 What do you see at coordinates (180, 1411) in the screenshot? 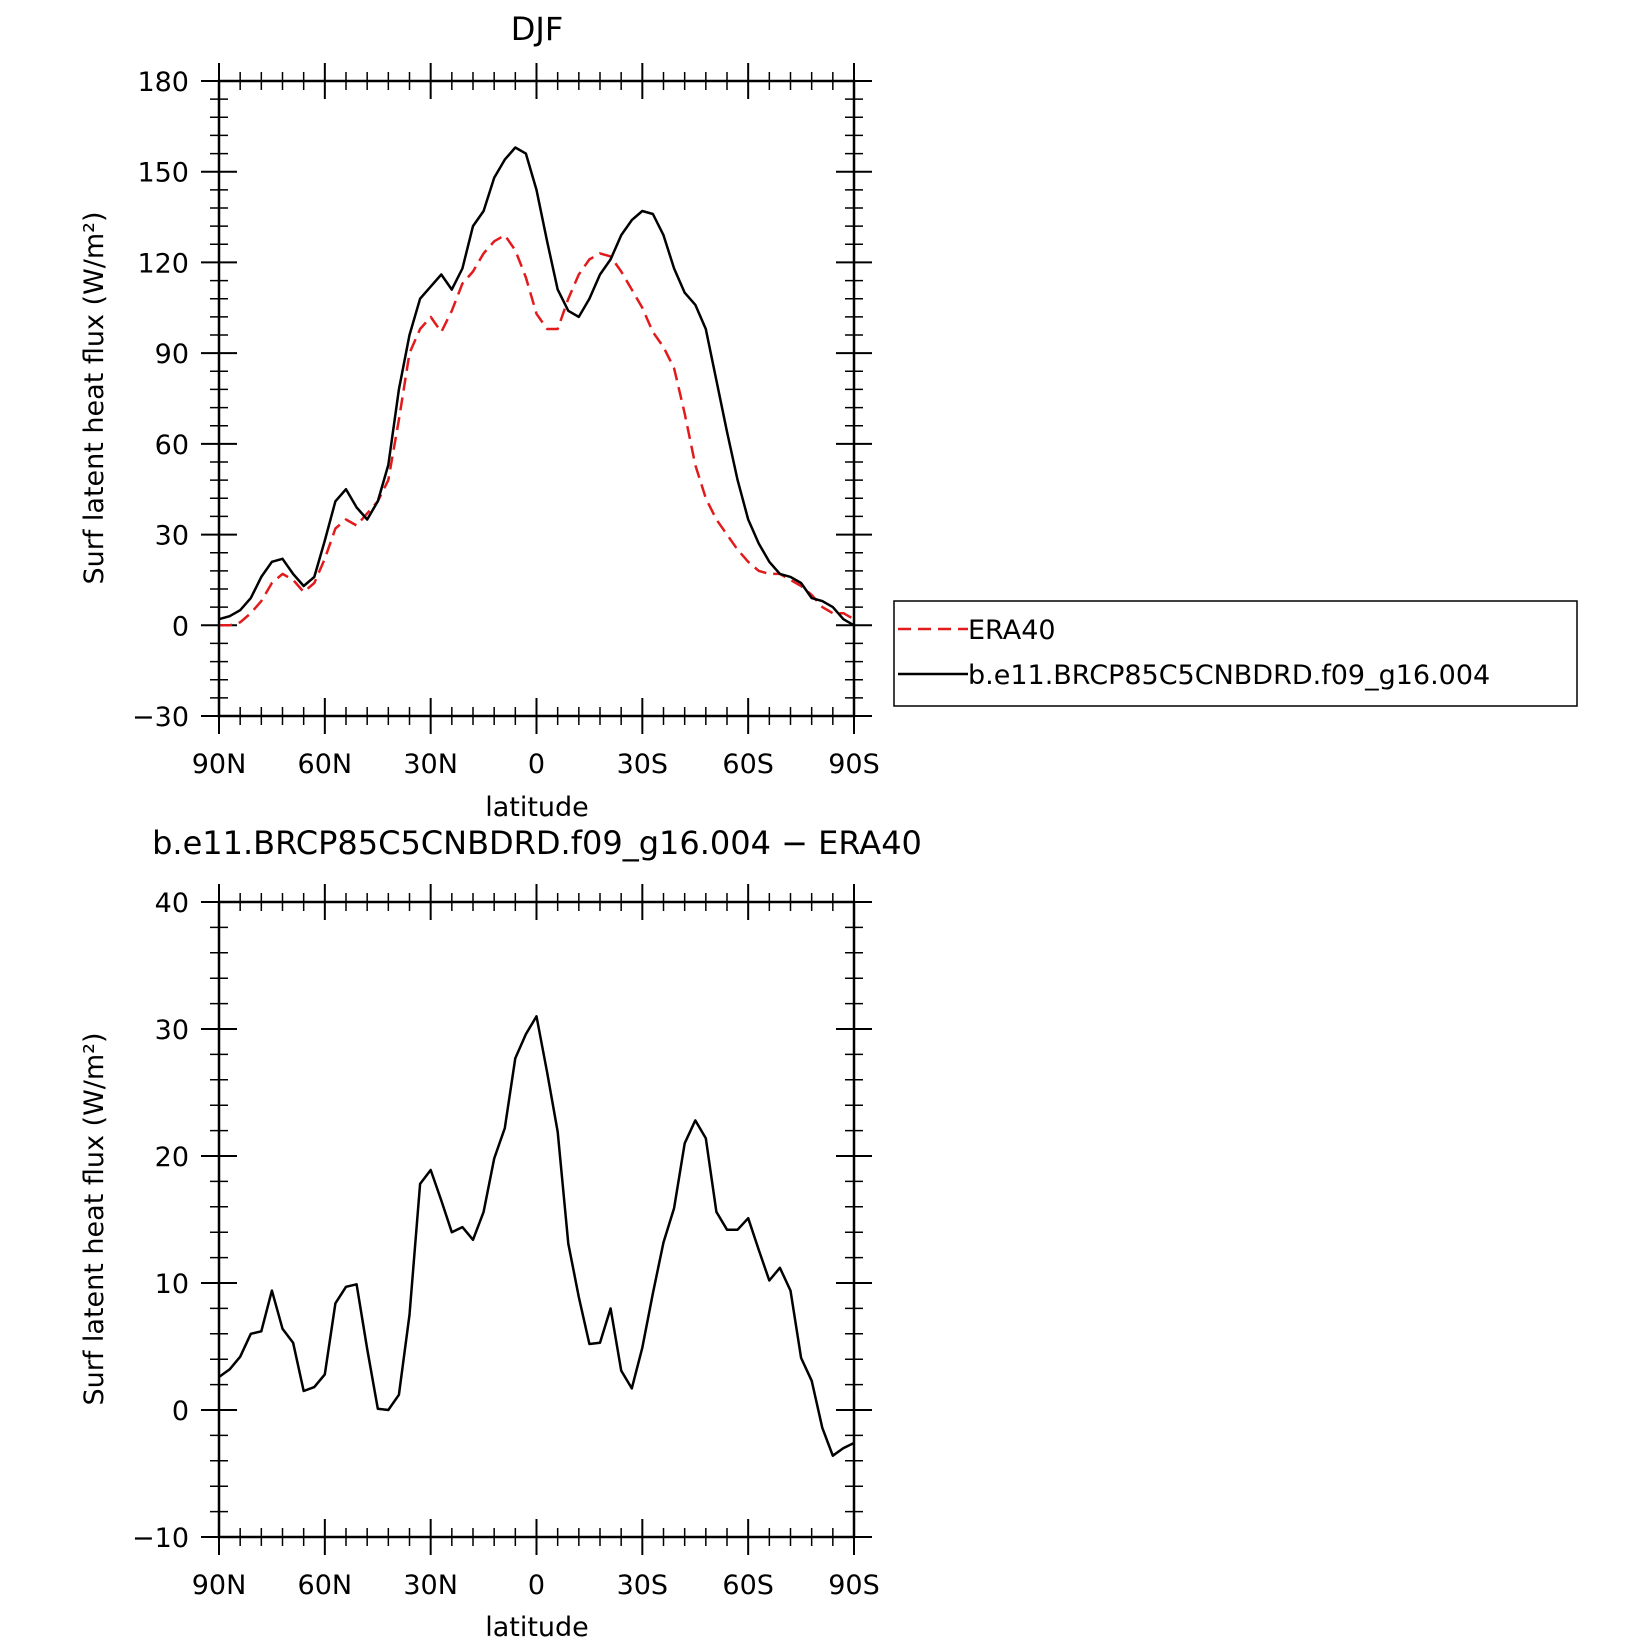
I see `bottom-ytick-label: 0` at bounding box center [180, 1411].